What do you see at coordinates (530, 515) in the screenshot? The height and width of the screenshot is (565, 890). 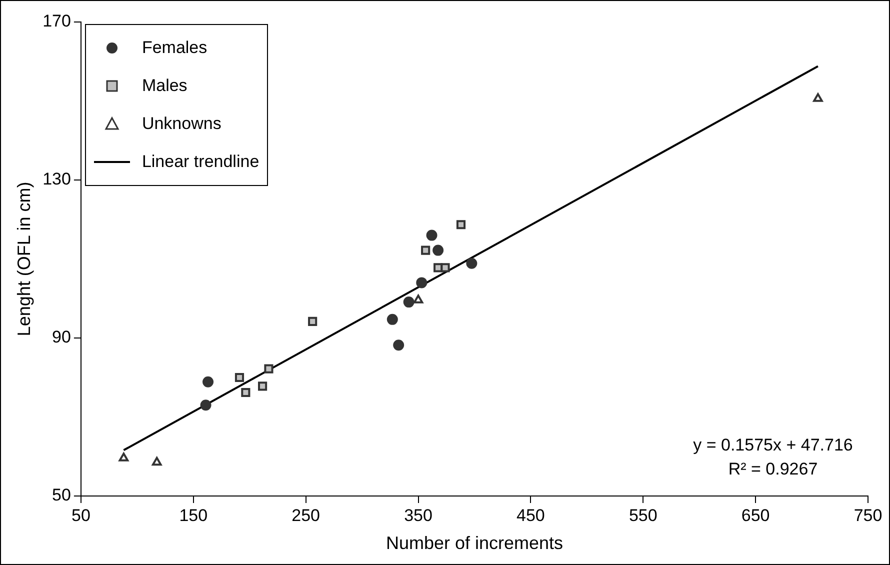 I see `x-tick-label: 450` at bounding box center [530, 515].